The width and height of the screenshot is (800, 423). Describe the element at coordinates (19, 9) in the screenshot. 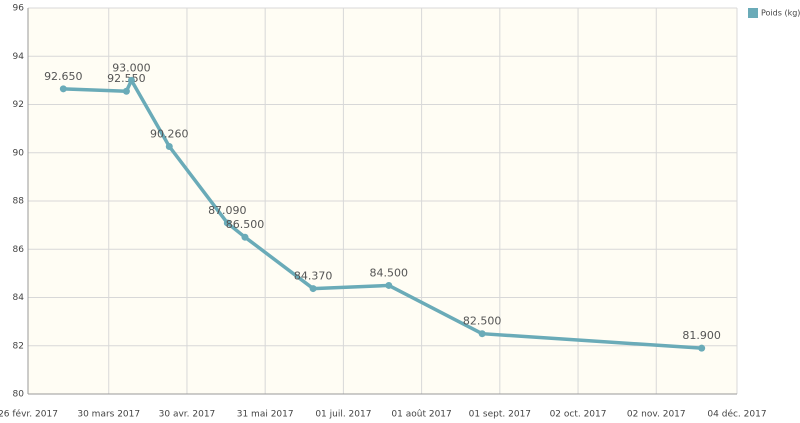

I see `y-tick-label: 96` at that location.